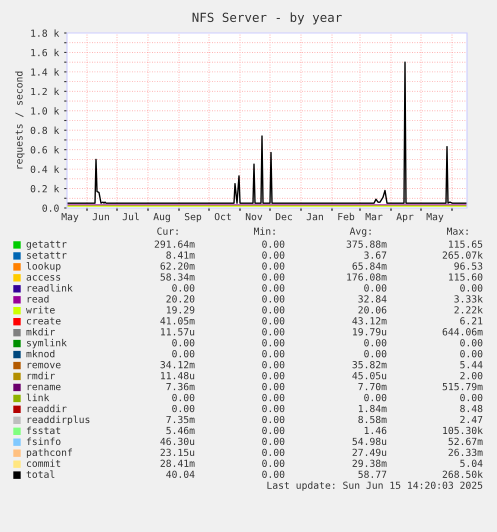  Describe the element at coordinates (254, 216) in the screenshot. I see `x-tick-label: Nov` at that location.